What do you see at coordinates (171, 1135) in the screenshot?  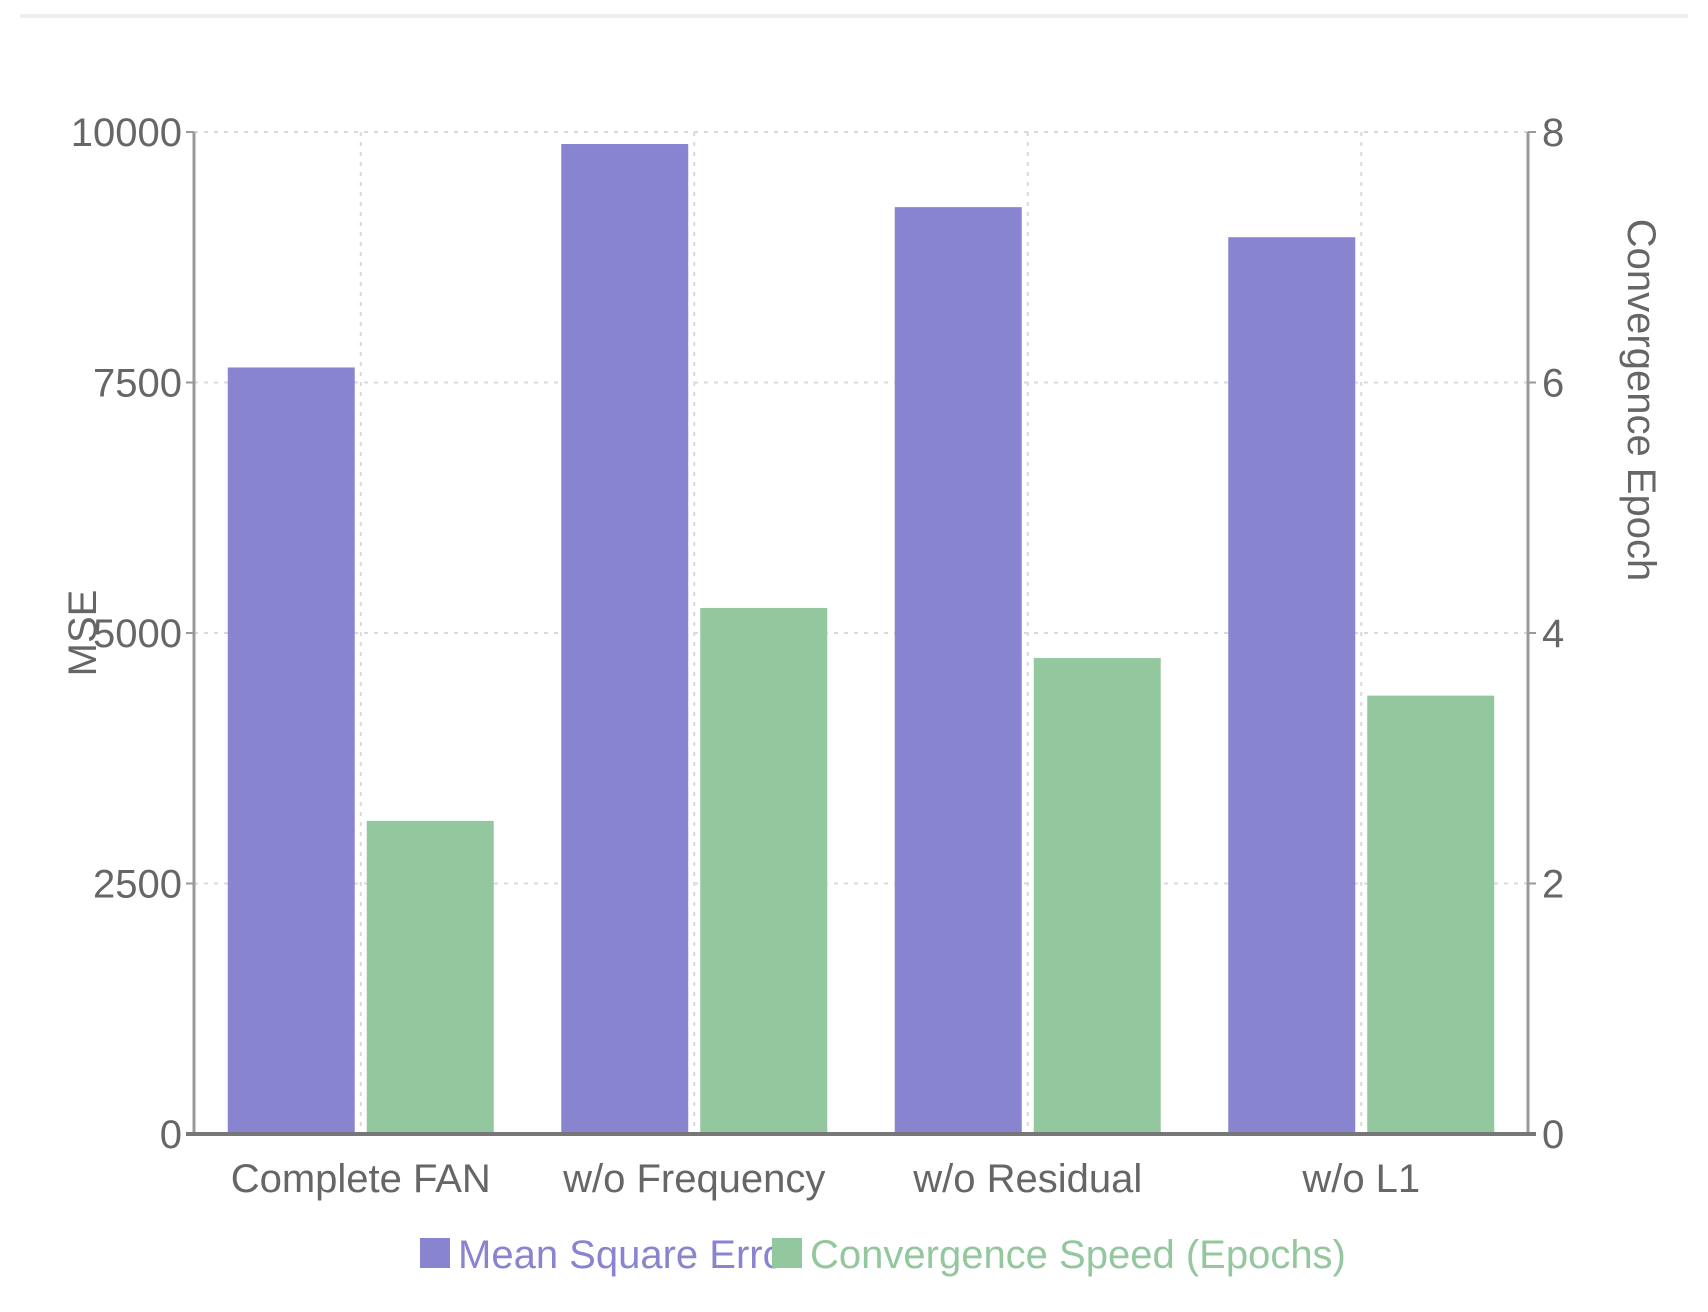 I see `y-left-tick-label: 0` at bounding box center [171, 1135].